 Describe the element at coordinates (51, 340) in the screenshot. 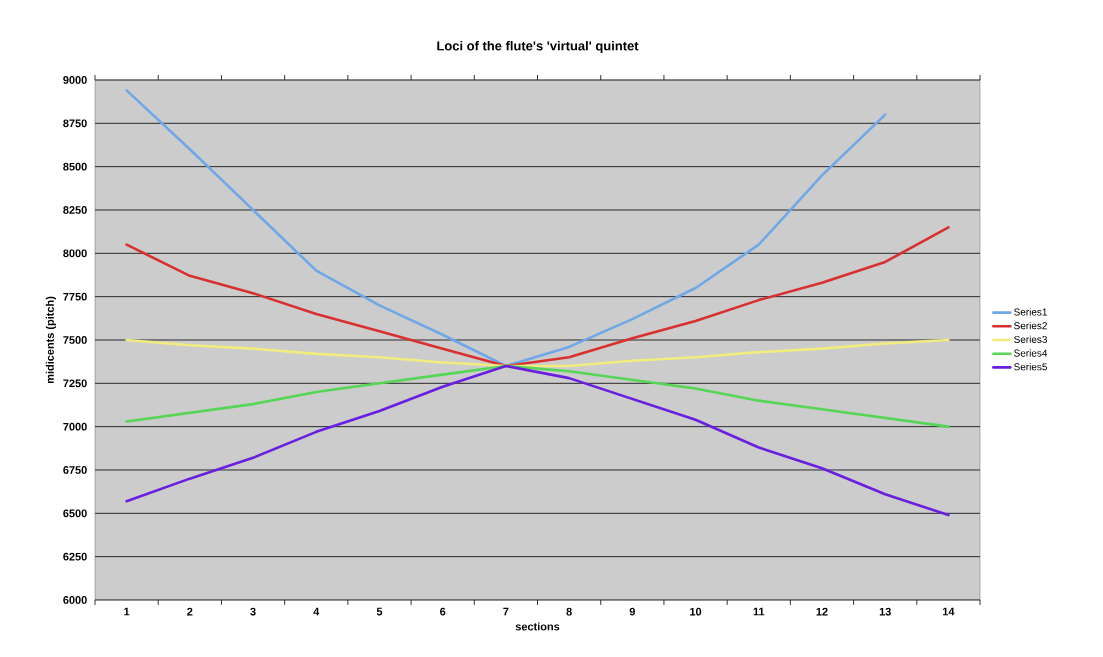

I see `y-axis-title: midicents (pitch)` at that location.